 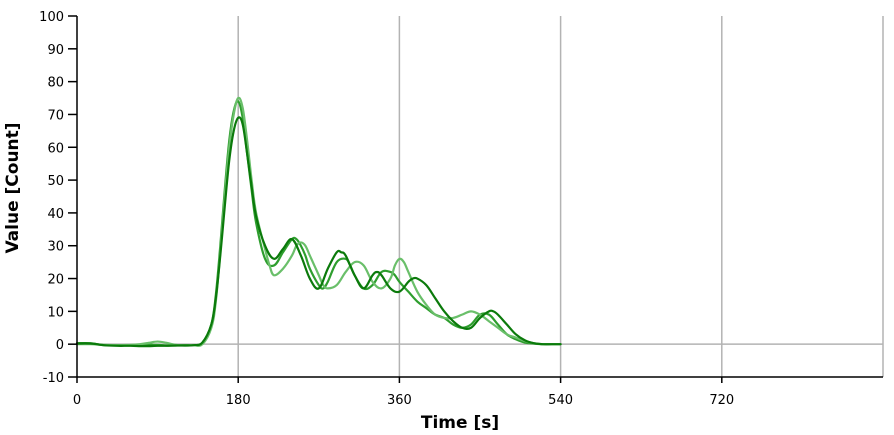 What do you see at coordinates (55, 83) in the screenshot?
I see `y-tick-label: 80` at bounding box center [55, 83].